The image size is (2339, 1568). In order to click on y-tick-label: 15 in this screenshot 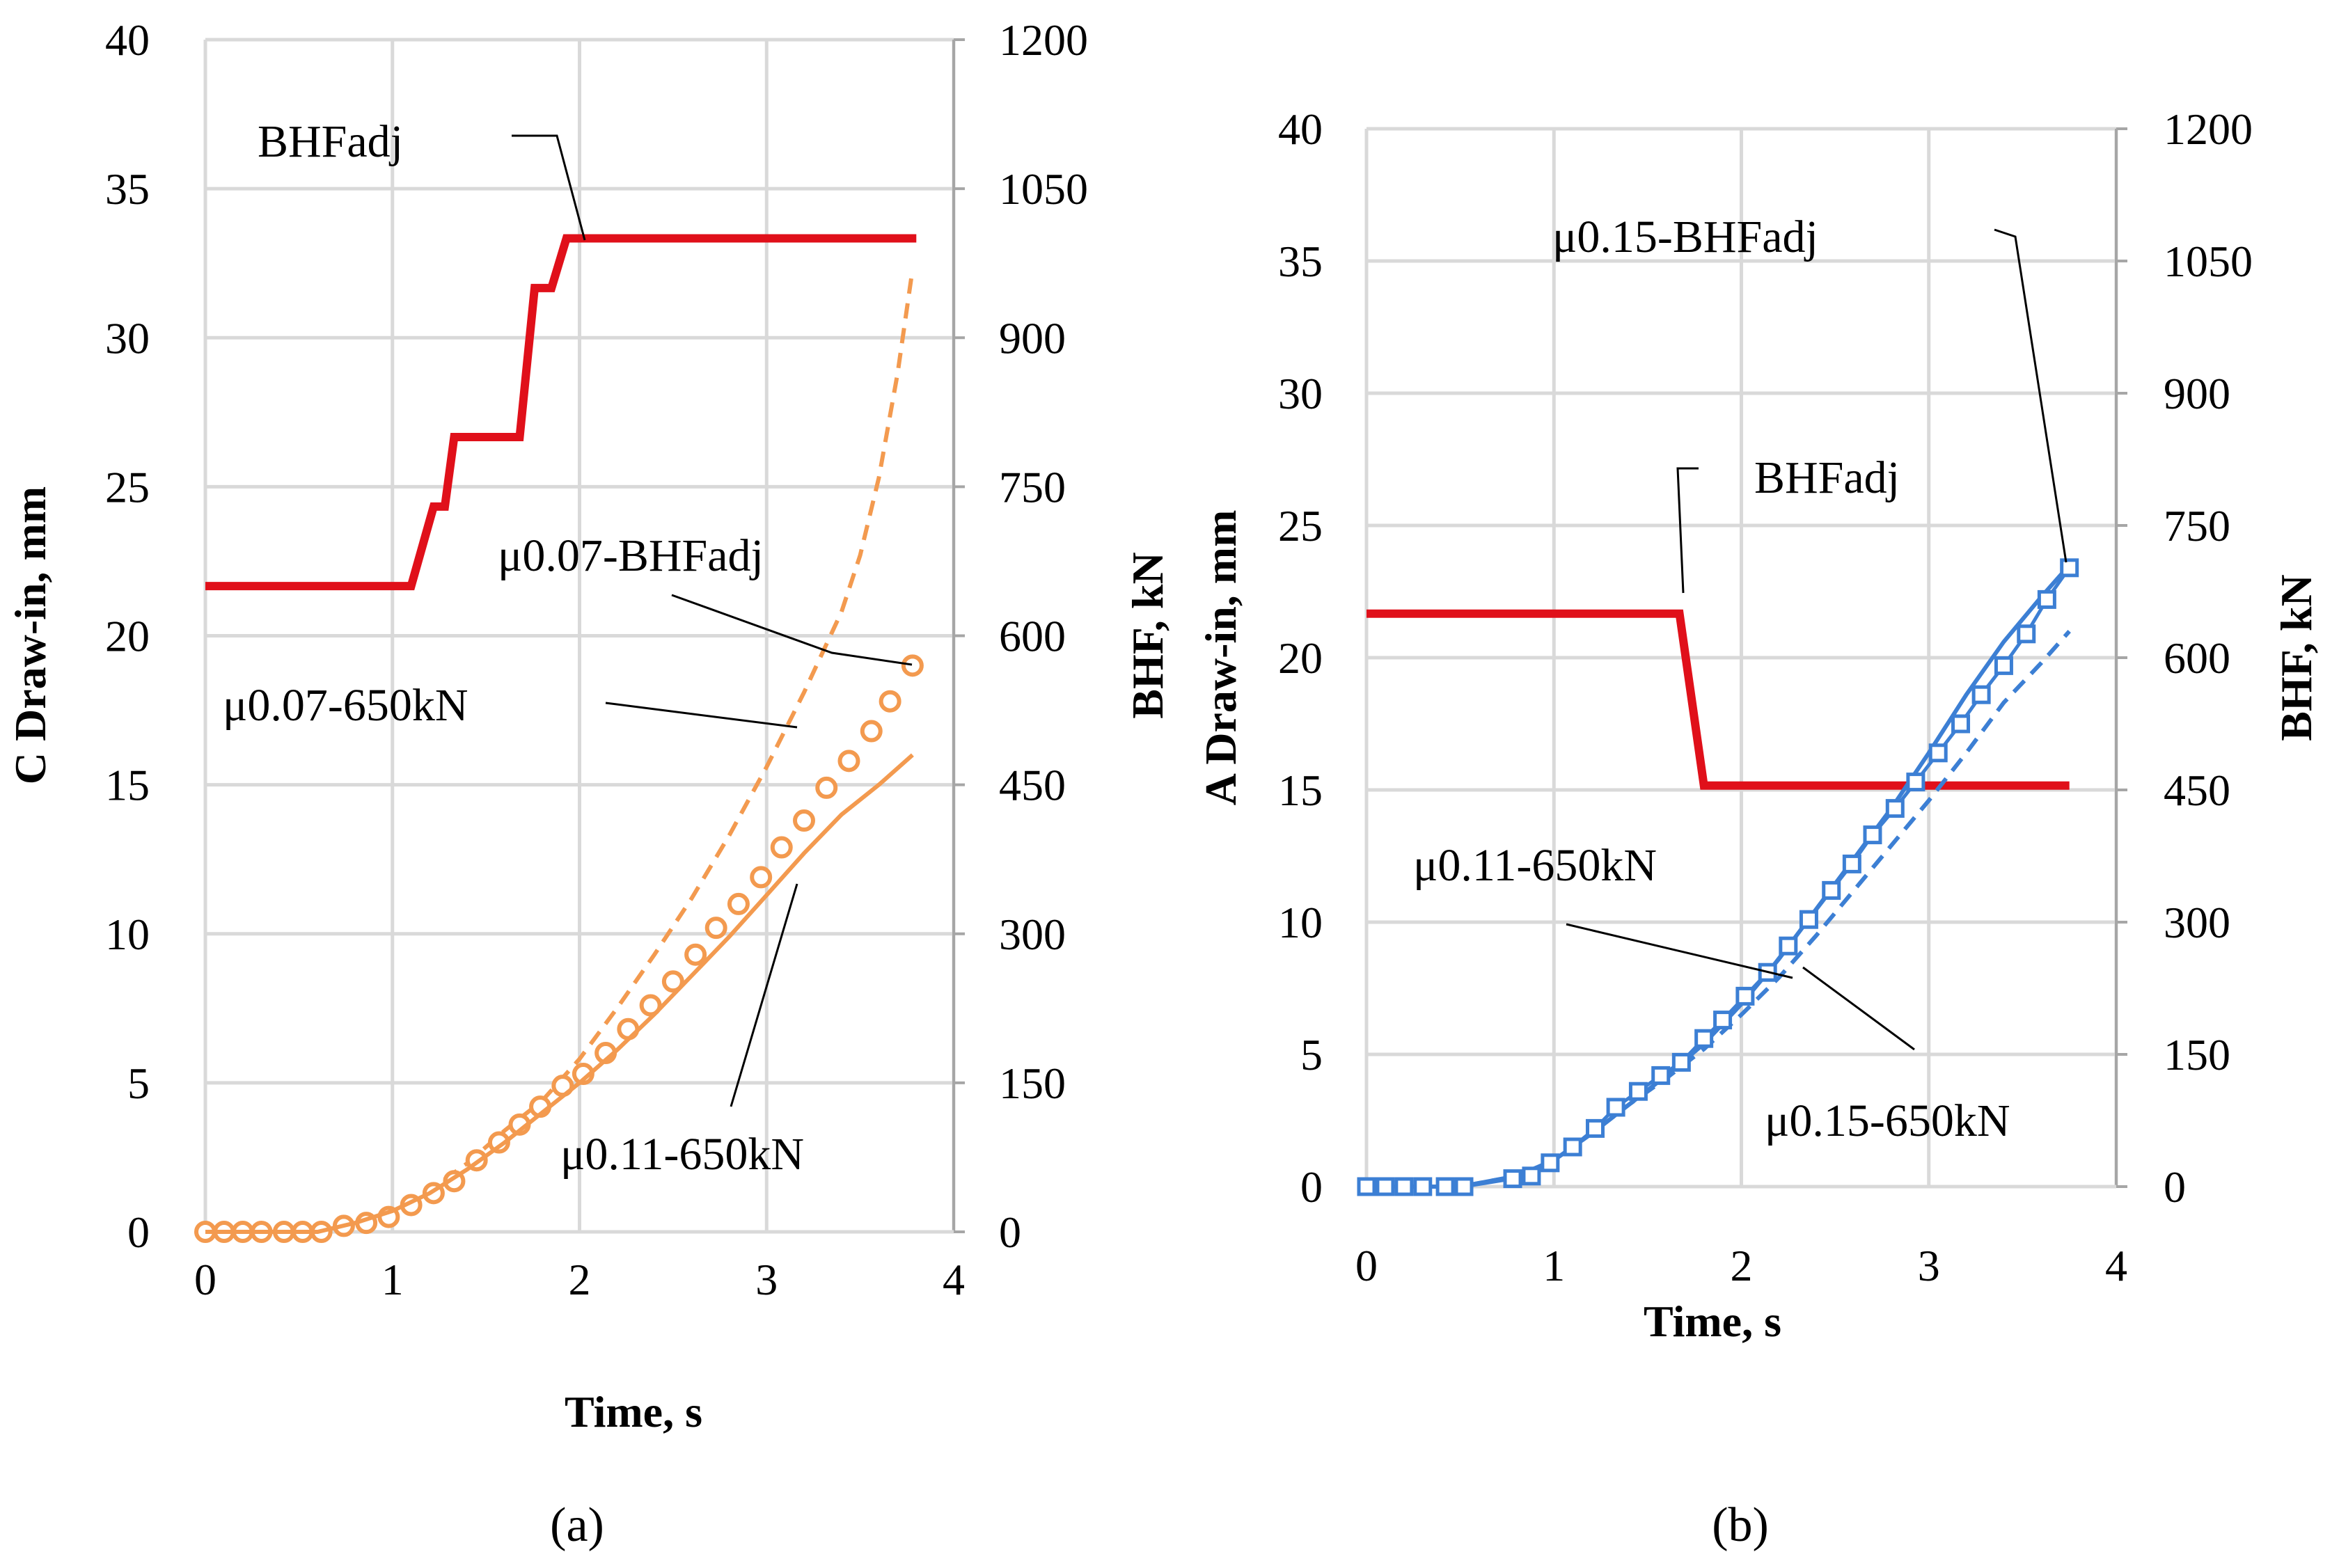, I will do `click(127, 785)`.